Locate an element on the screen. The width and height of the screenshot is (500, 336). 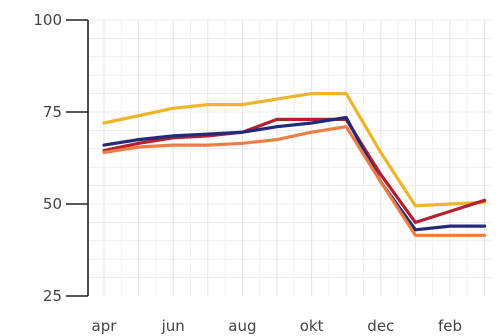
y-tick-label: 50 is located at coordinates (52, 204).